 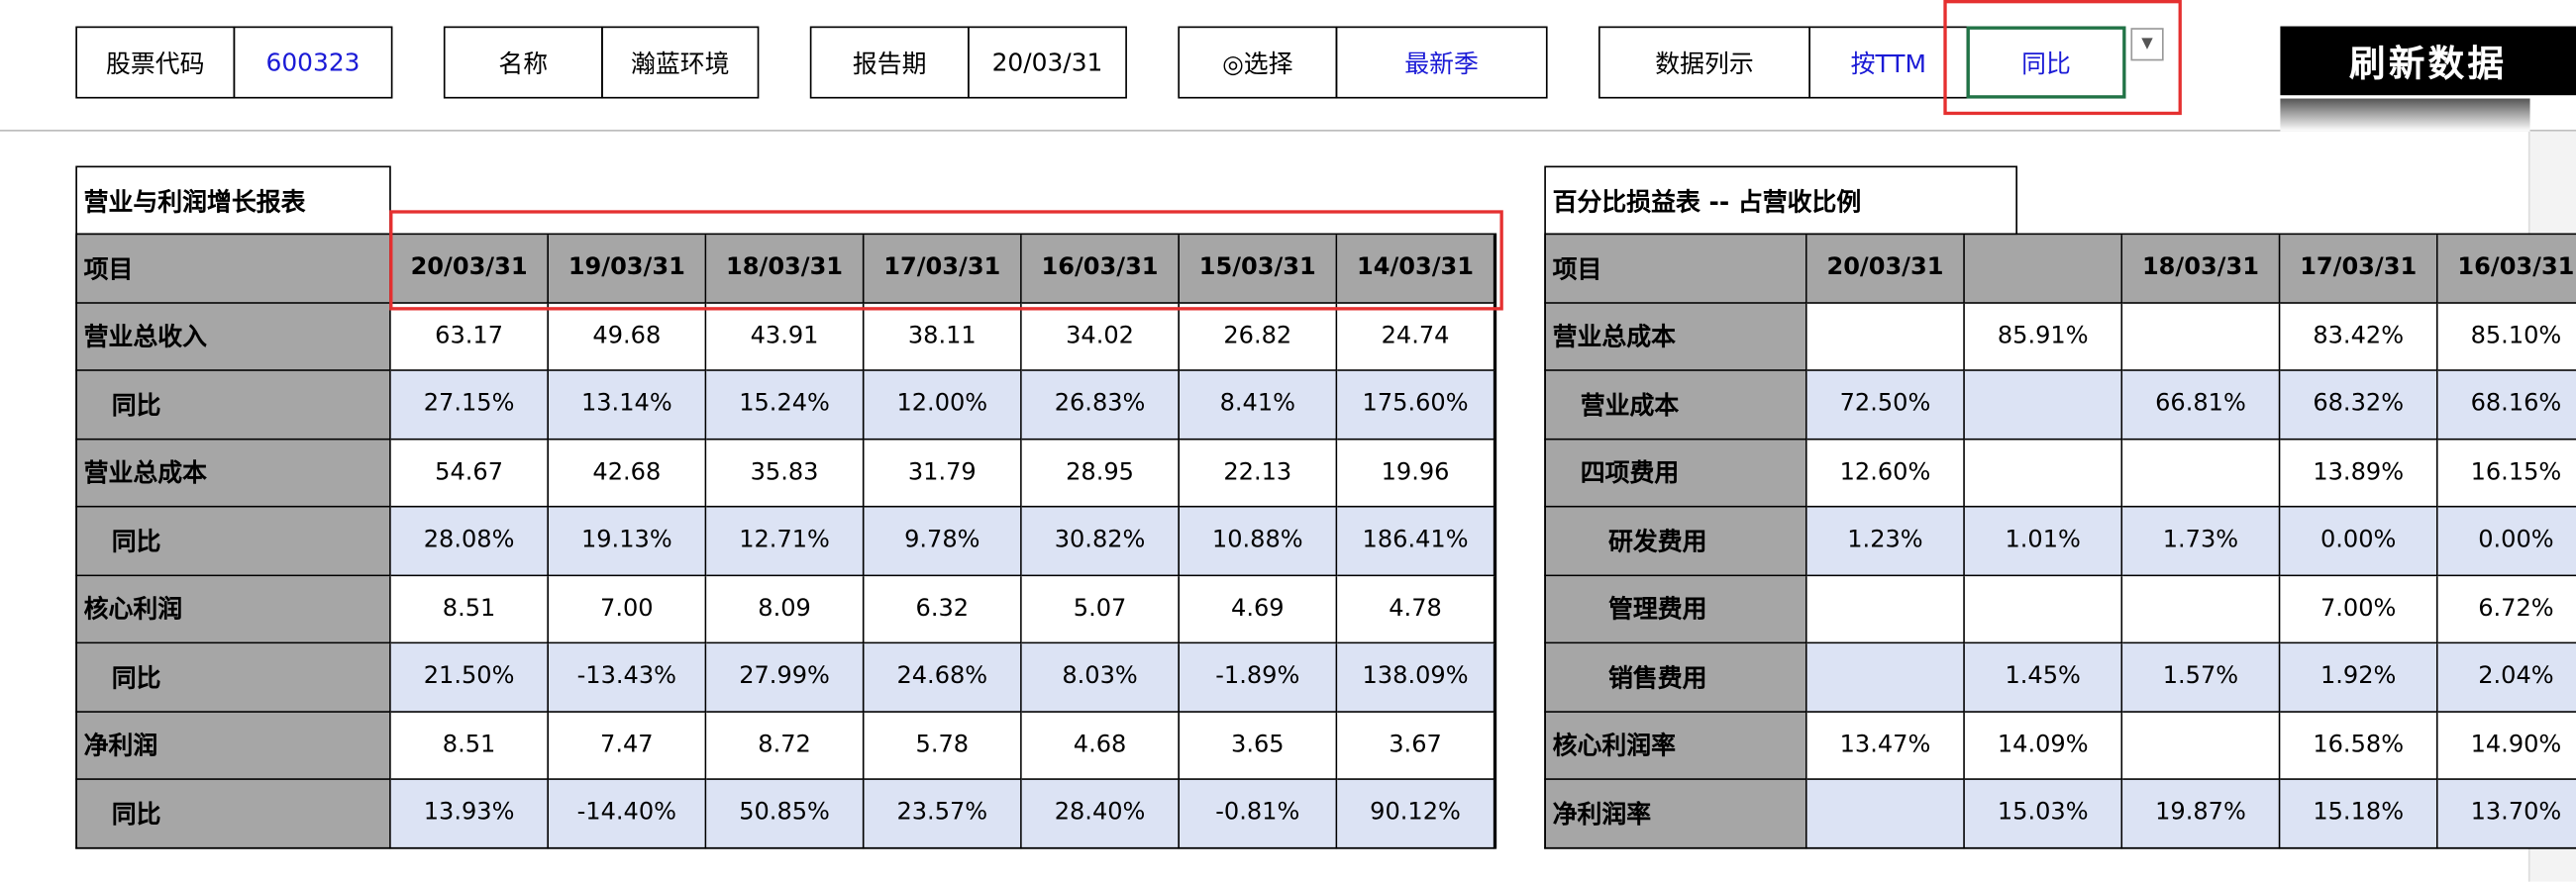 What do you see at coordinates (233, 337) in the screenshot?
I see `row-label: 营业总收入` at bounding box center [233, 337].